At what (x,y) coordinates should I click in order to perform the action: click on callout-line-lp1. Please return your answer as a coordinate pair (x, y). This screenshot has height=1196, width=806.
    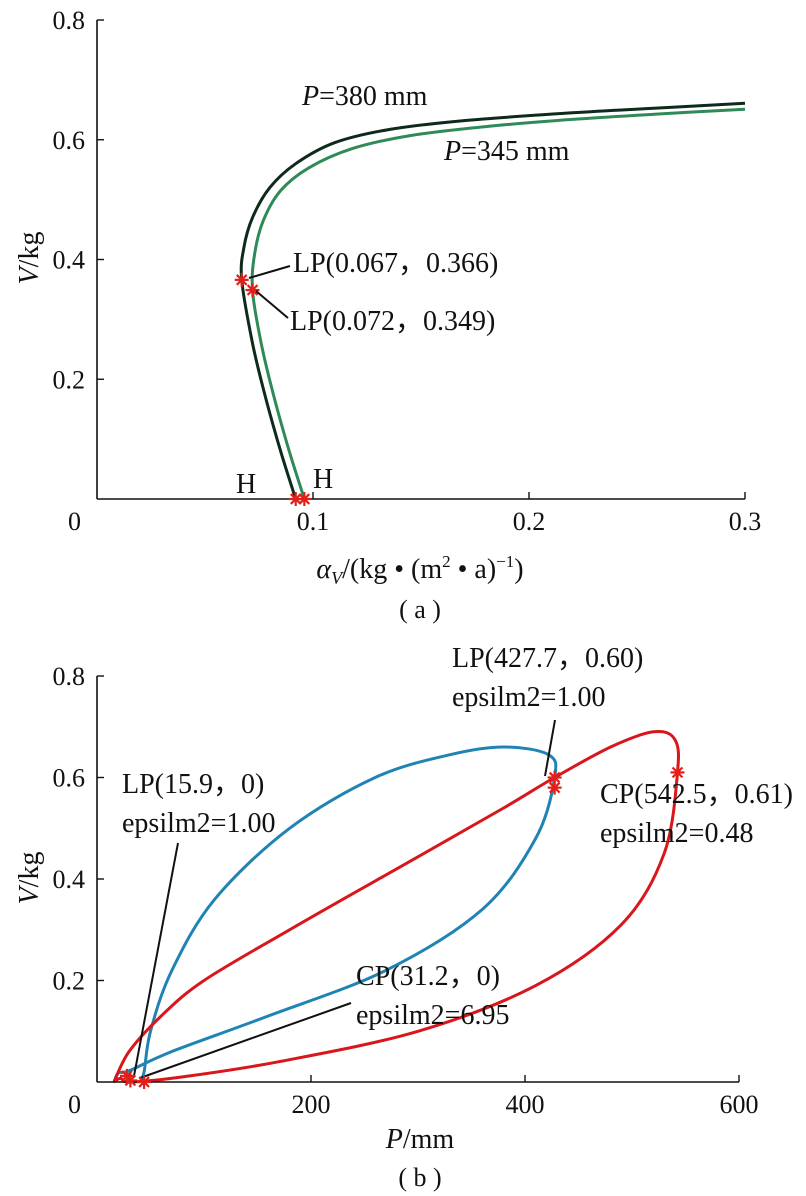
    Looking at the image, I should click on (269, 272).